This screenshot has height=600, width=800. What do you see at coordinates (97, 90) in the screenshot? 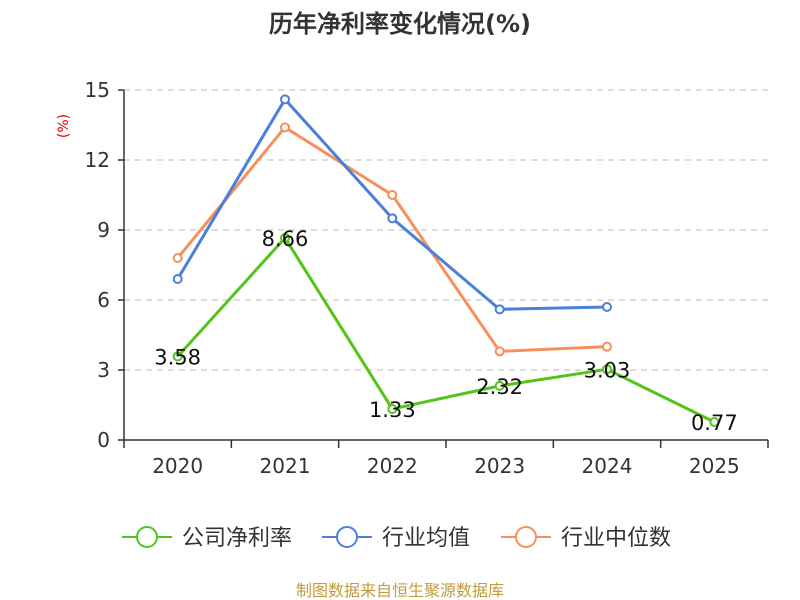
I see `y-tick-label: 15` at bounding box center [97, 90].